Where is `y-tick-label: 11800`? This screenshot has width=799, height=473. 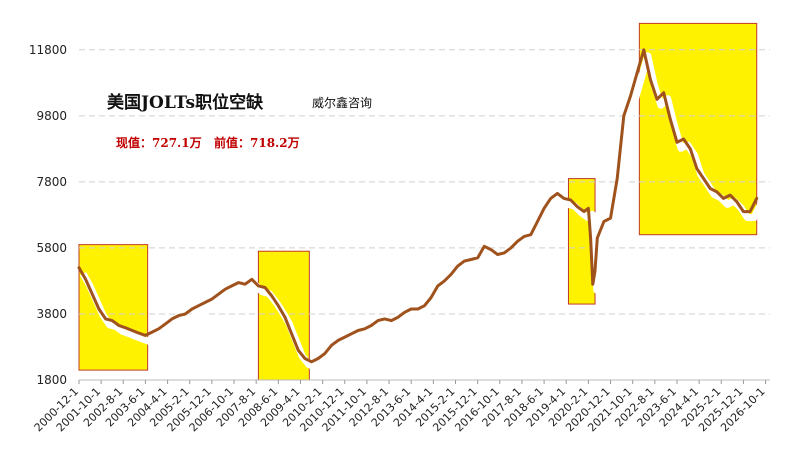
y-tick-label: 11800 is located at coordinates (48, 50).